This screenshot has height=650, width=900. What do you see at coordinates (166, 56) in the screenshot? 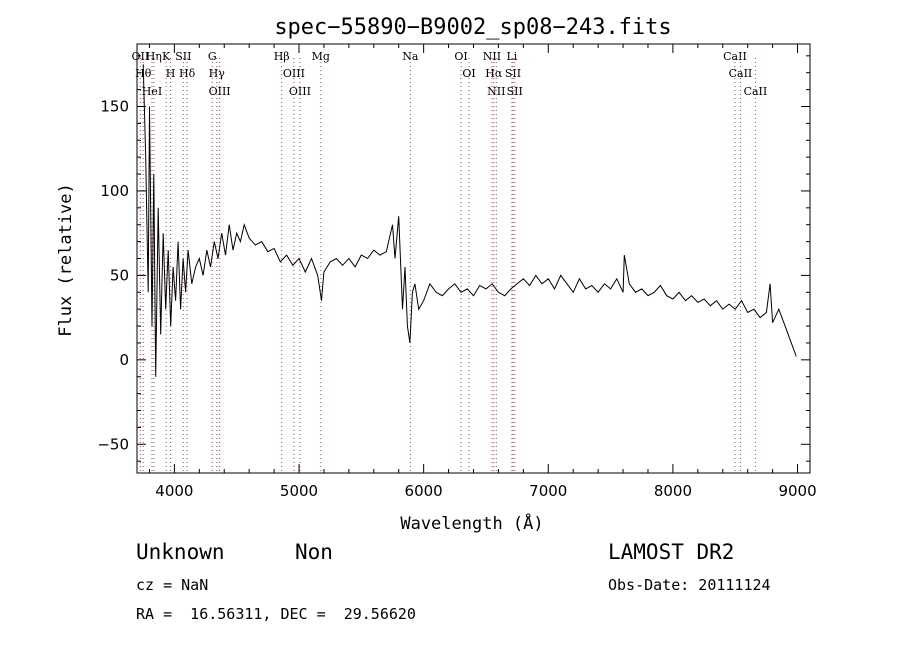
I see `spectral-line-label: K` at bounding box center [166, 56].